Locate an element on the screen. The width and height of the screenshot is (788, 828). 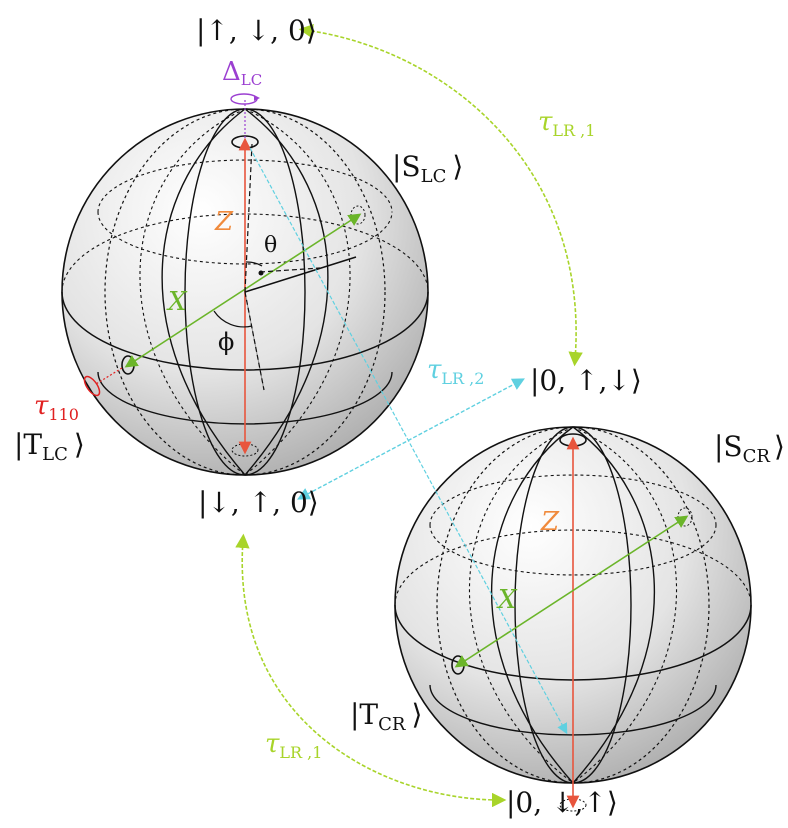
left-tau110-rotation is located at coordinates (92, 386).